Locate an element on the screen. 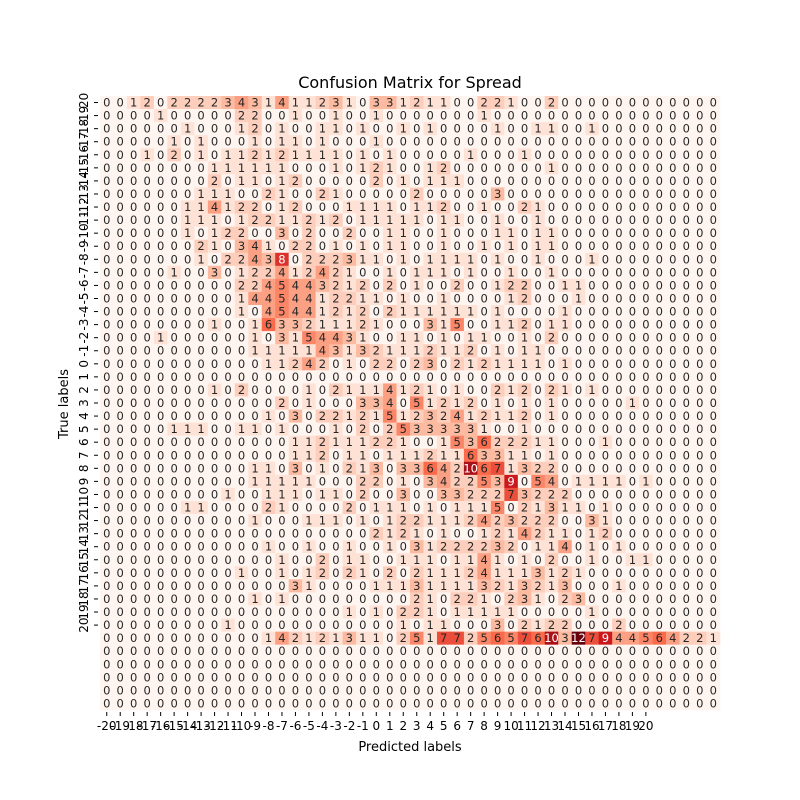  cell-value-label: 3 is located at coordinates (497, 455).